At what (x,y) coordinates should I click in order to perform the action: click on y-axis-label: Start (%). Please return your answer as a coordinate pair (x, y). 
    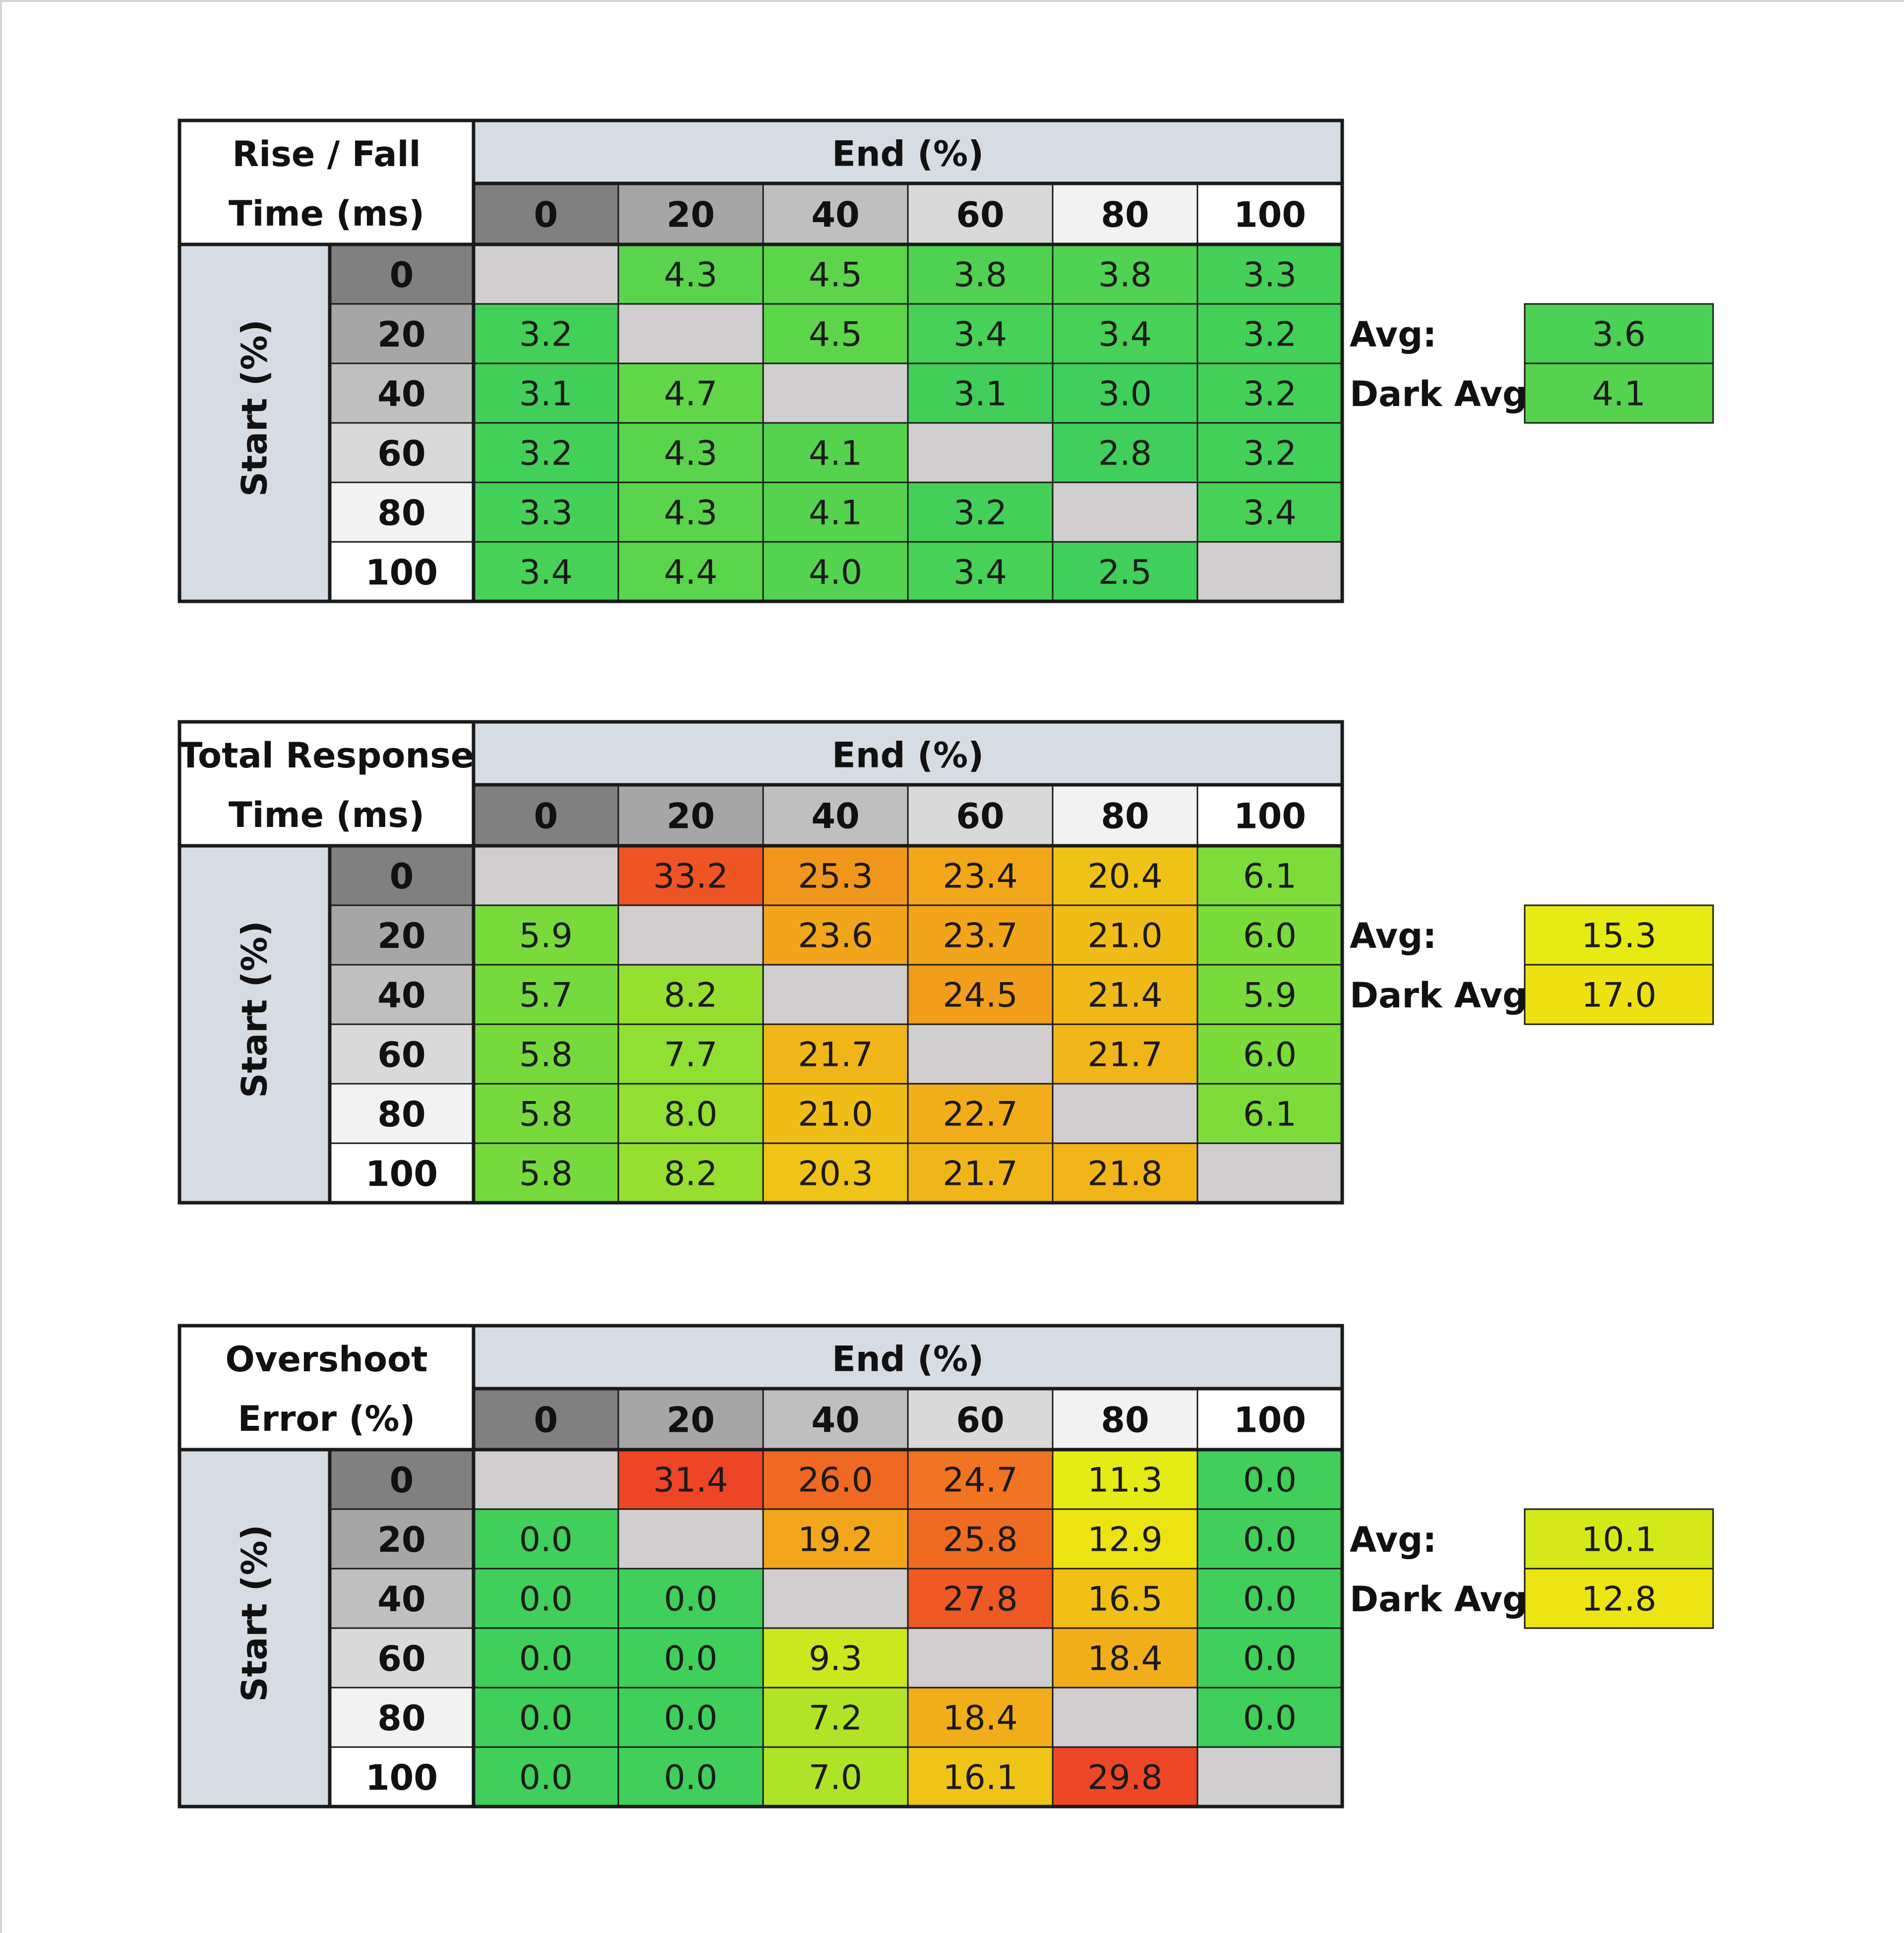
    Looking at the image, I should click on (255, 1613).